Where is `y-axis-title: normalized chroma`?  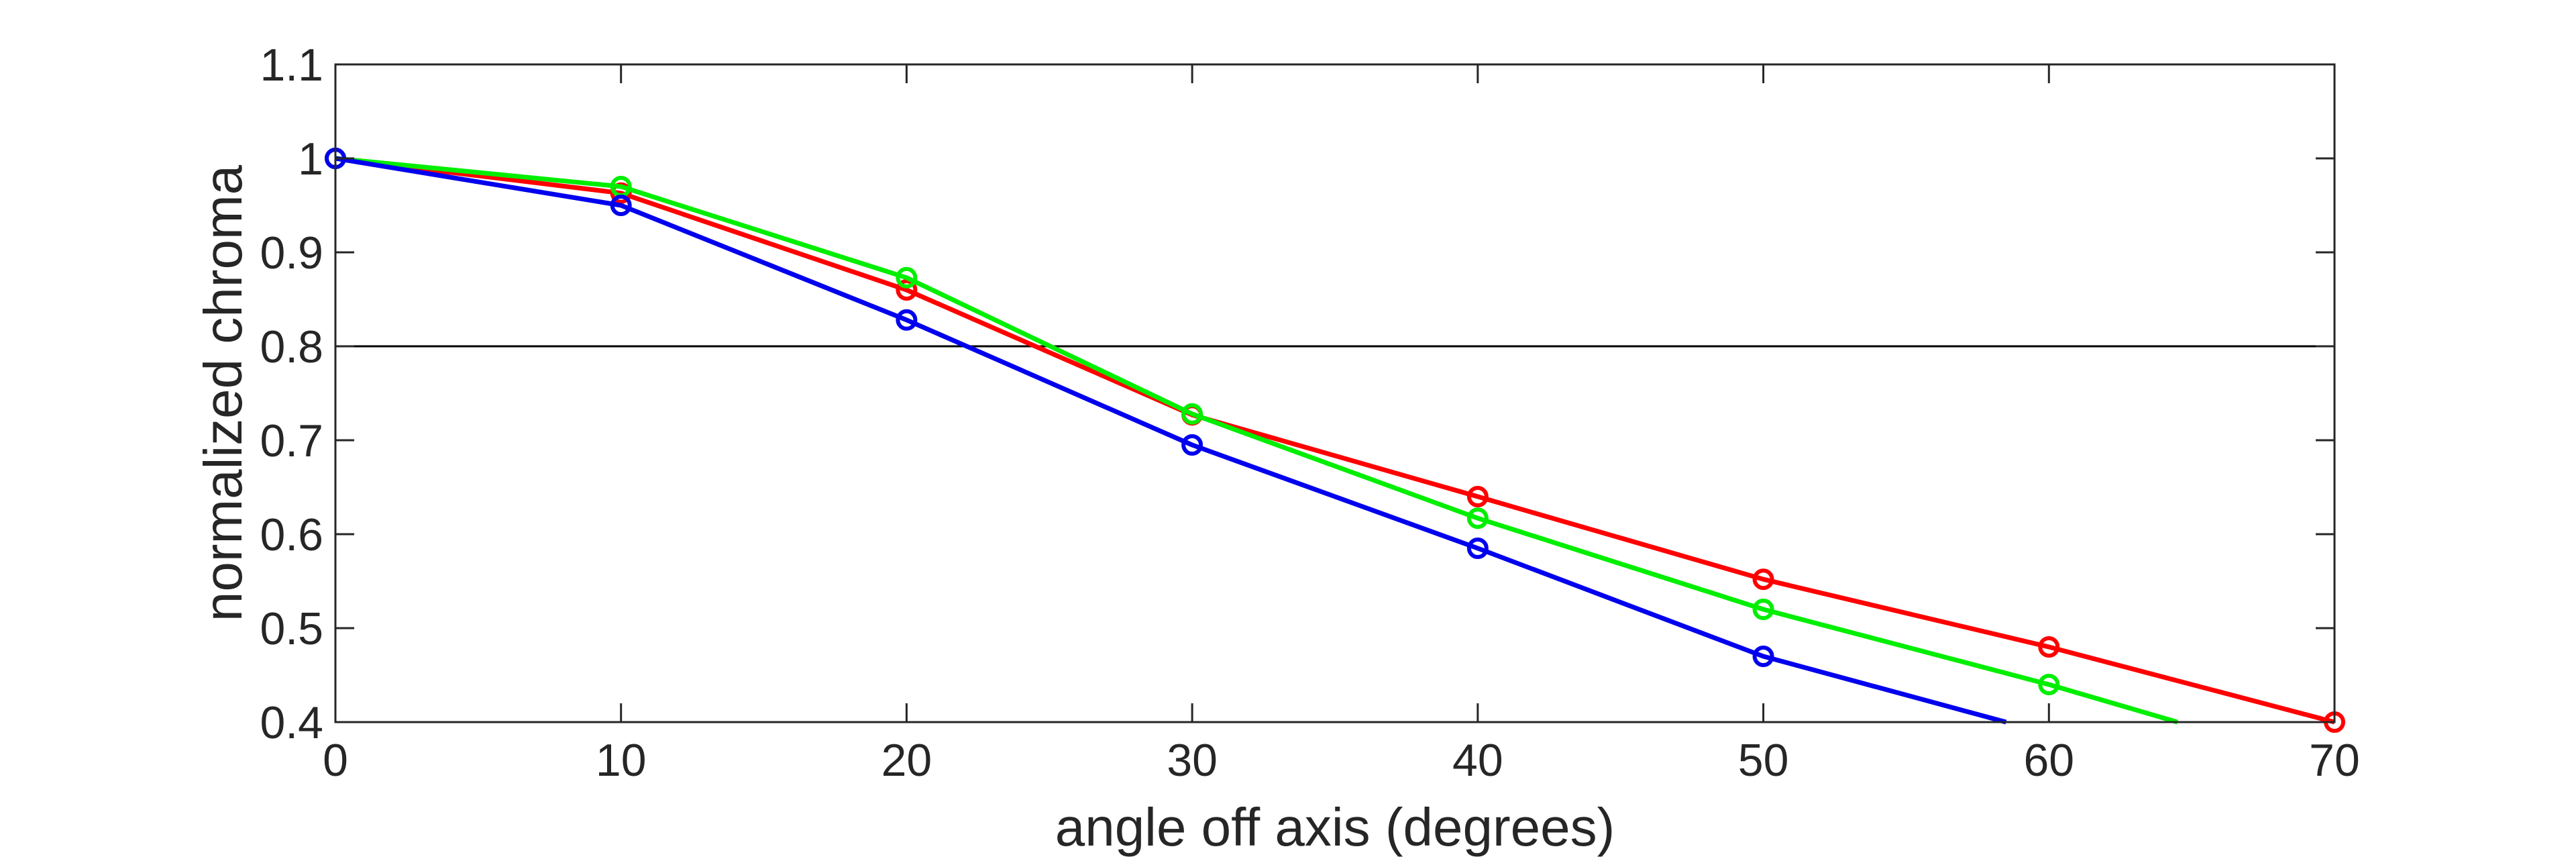 y-axis-title: normalized chroma is located at coordinates (223, 392).